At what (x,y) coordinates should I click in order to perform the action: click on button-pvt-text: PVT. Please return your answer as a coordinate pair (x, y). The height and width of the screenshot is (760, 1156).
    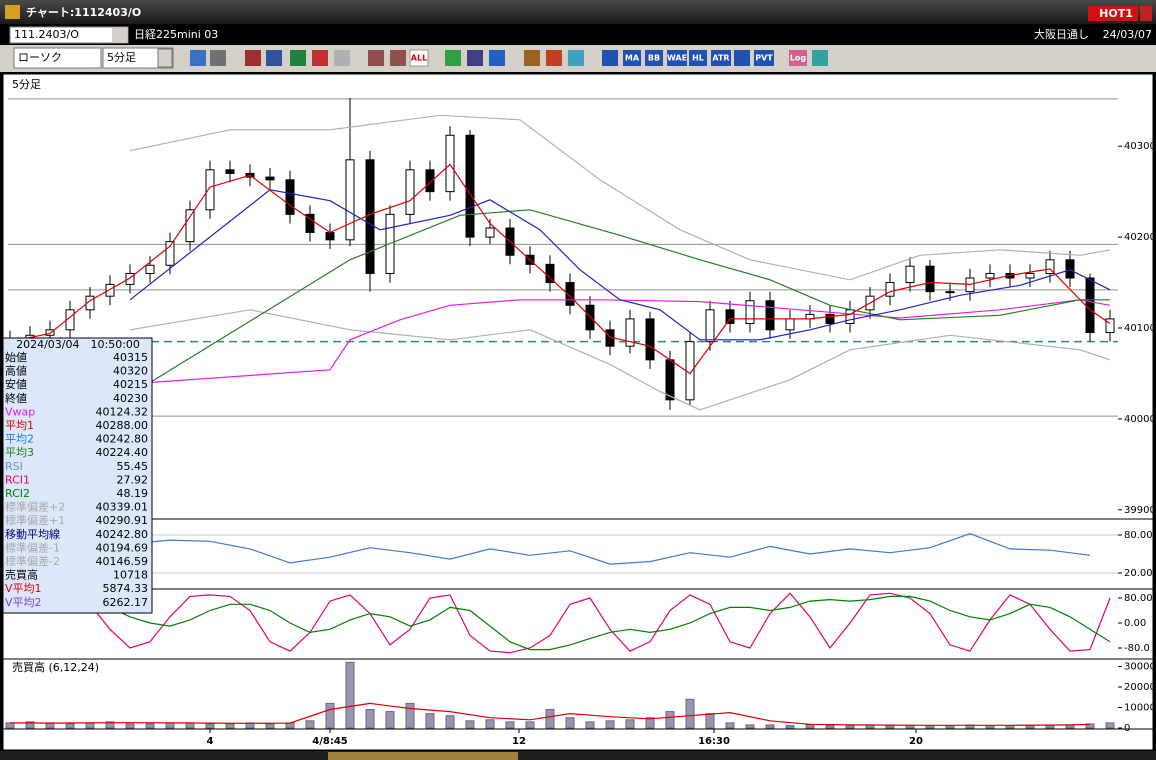
    Looking at the image, I should click on (764, 58).